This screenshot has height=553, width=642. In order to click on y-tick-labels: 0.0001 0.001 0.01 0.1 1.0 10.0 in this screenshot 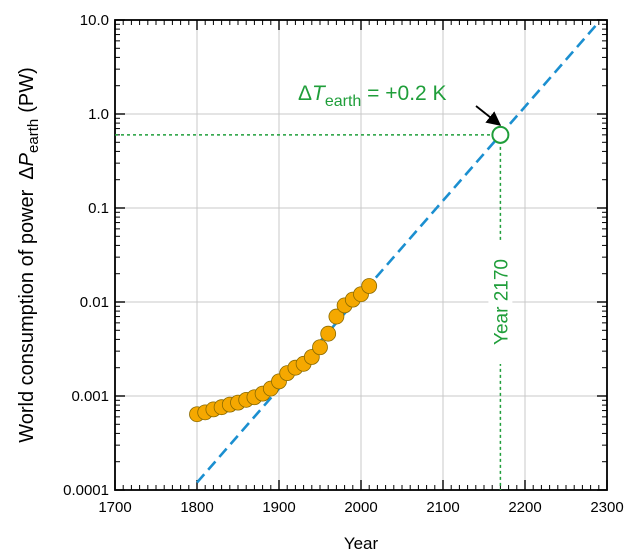, I will do `click(86, 255)`.